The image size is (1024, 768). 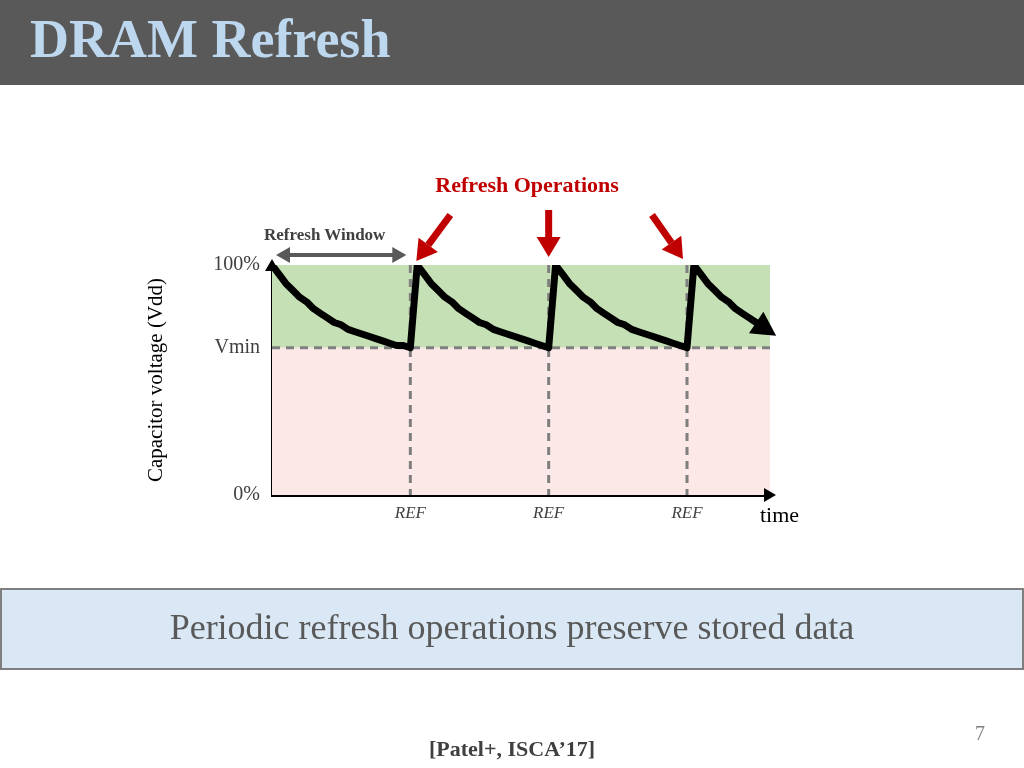 What do you see at coordinates (325, 235) in the screenshot?
I see `text: Refresh Window` at bounding box center [325, 235].